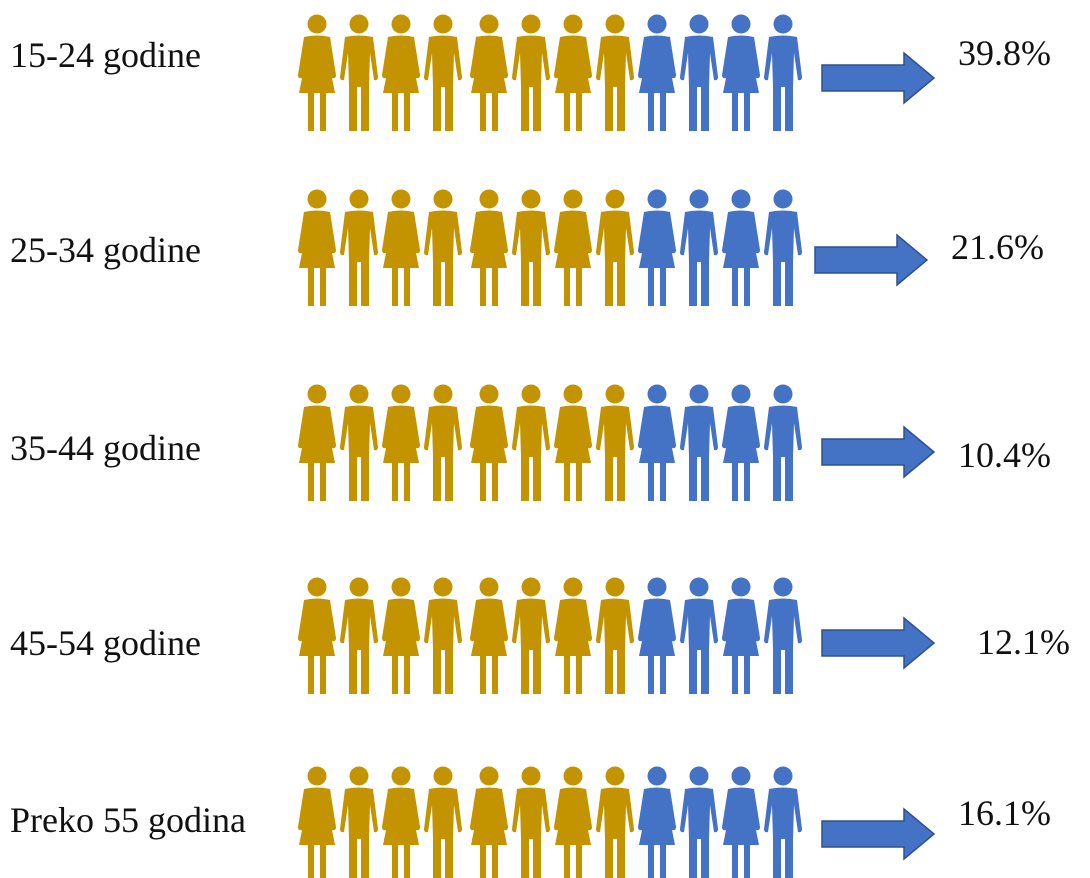 This screenshot has width=1090, height=878. What do you see at coordinates (1004, 53) in the screenshot?
I see `value-label: 39.8%` at bounding box center [1004, 53].